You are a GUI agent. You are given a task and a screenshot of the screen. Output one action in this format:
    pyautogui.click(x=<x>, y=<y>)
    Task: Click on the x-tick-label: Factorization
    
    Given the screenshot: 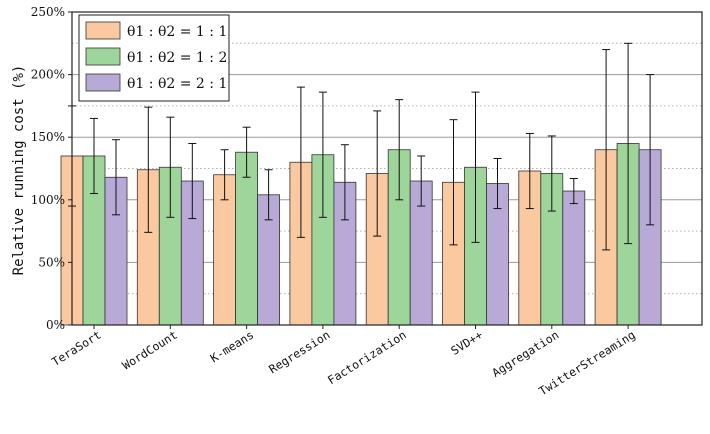 What is the action you would take?
    pyautogui.click(x=367, y=358)
    